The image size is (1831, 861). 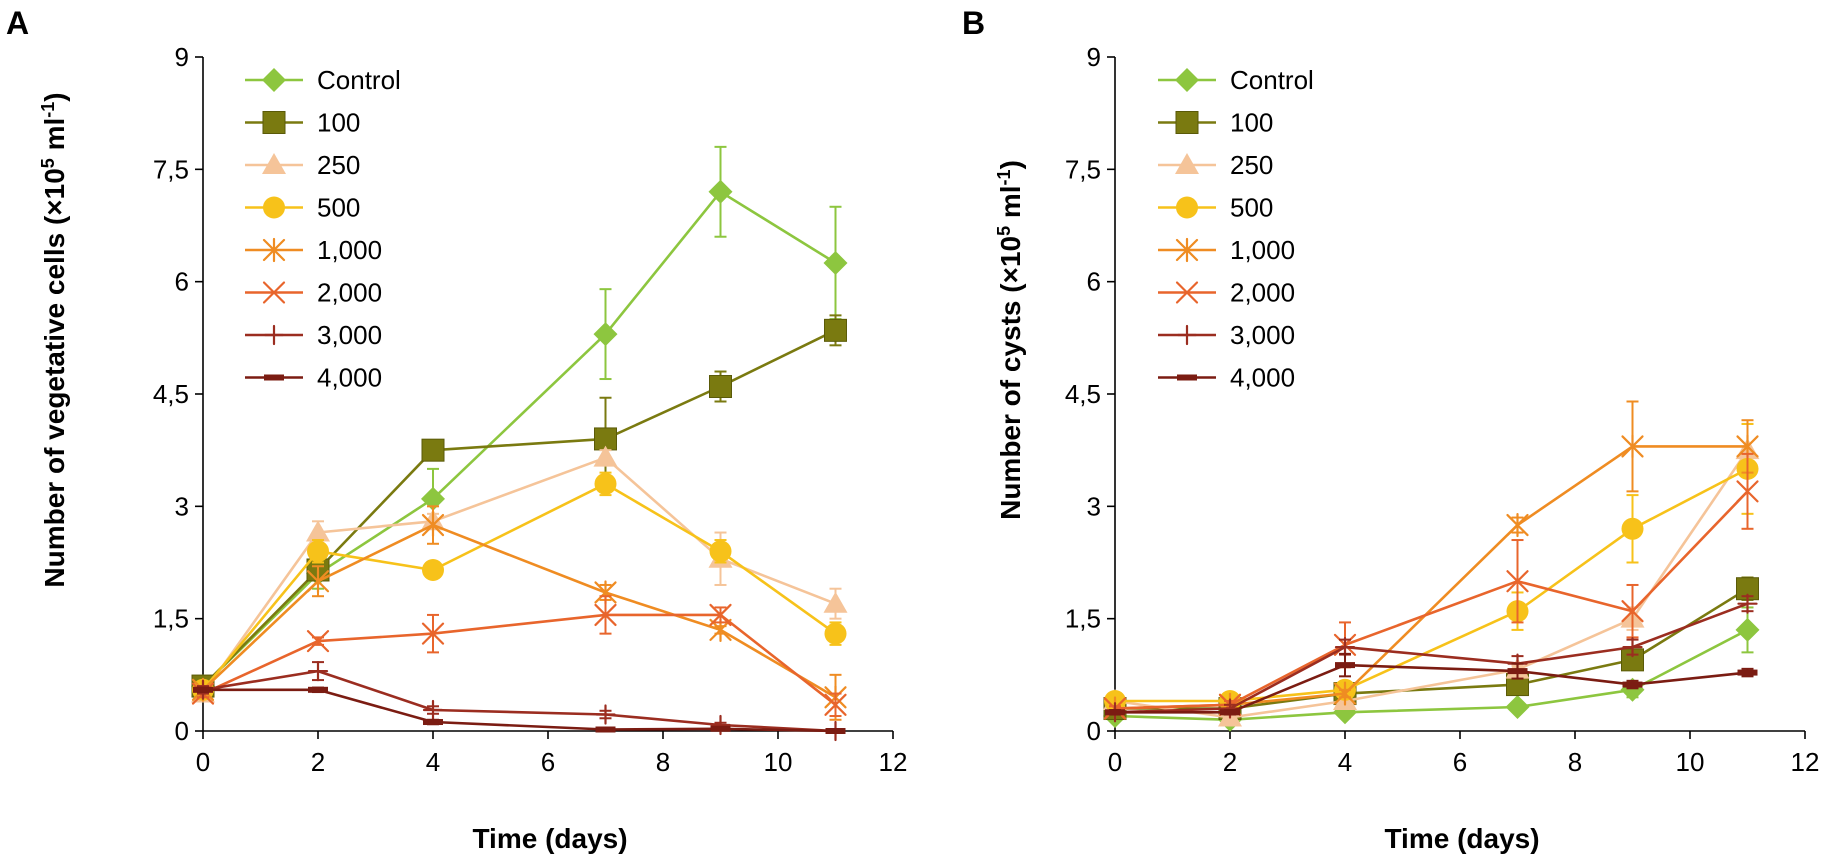 I want to click on series-500-a, so click(x=519, y=586).